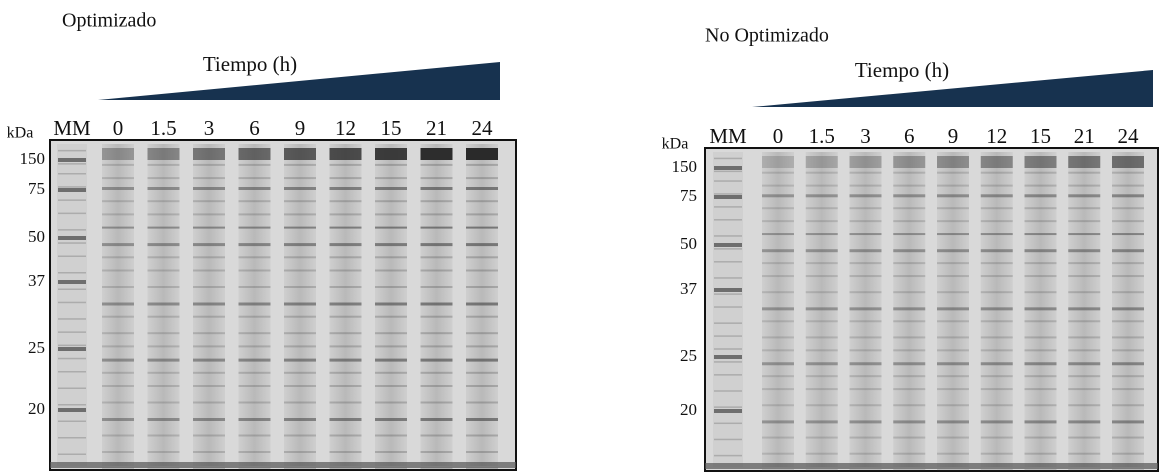 The image size is (1159, 472). I want to click on time-axis-label: Tiempo (h), so click(902, 70).